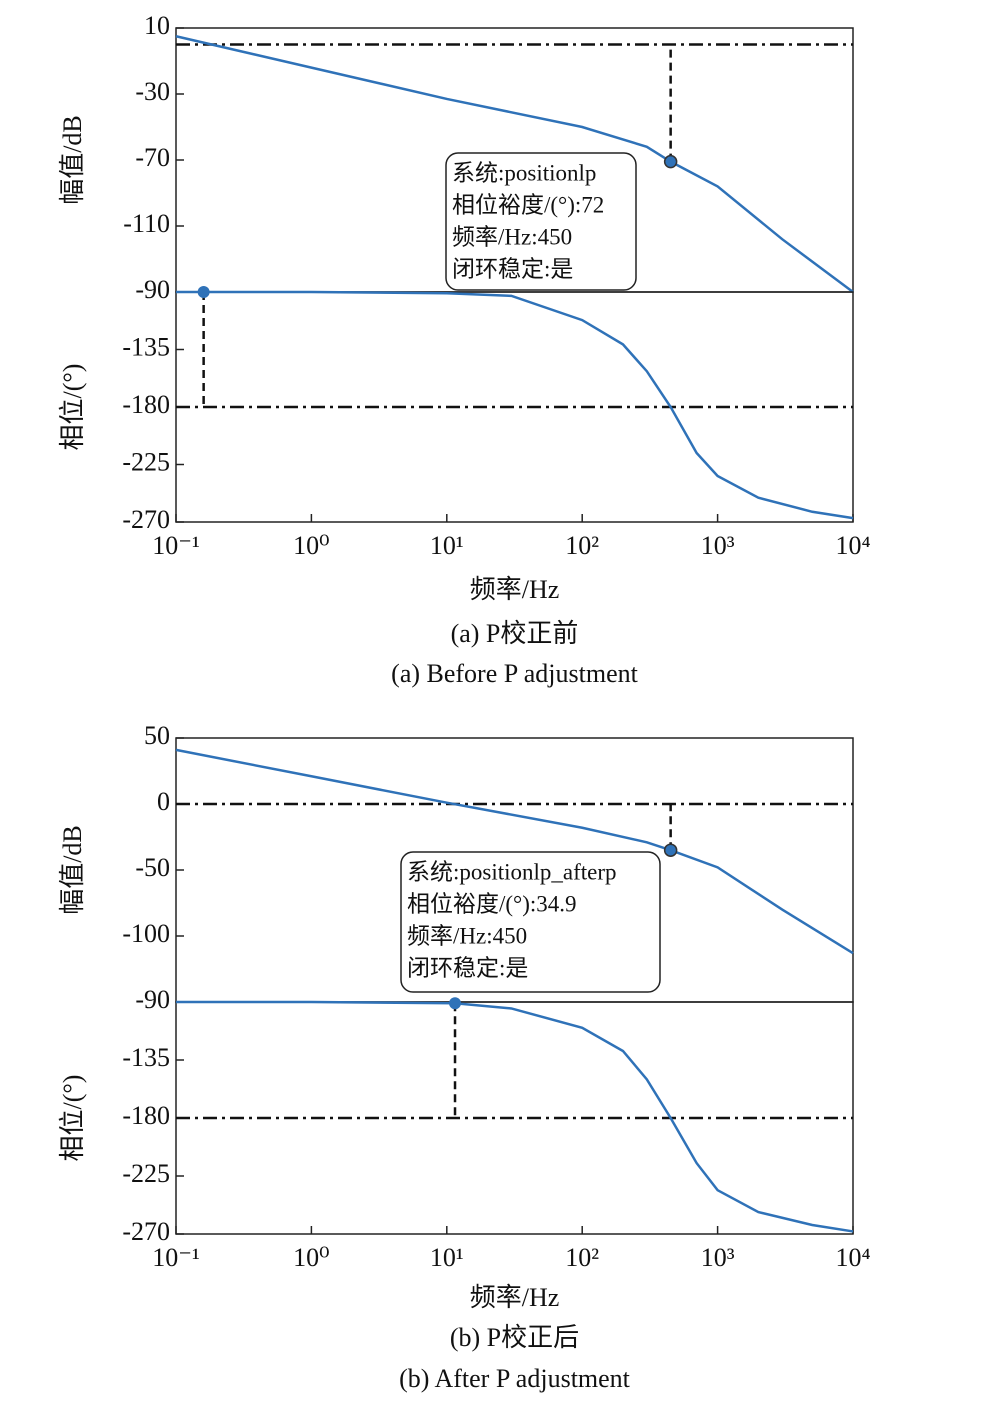 Image resolution: width=1000 pixels, height=1409 pixels. Describe the element at coordinates (515, 1378) in the screenshot. I see `caption-english: (b) After P adjustment` at that location.